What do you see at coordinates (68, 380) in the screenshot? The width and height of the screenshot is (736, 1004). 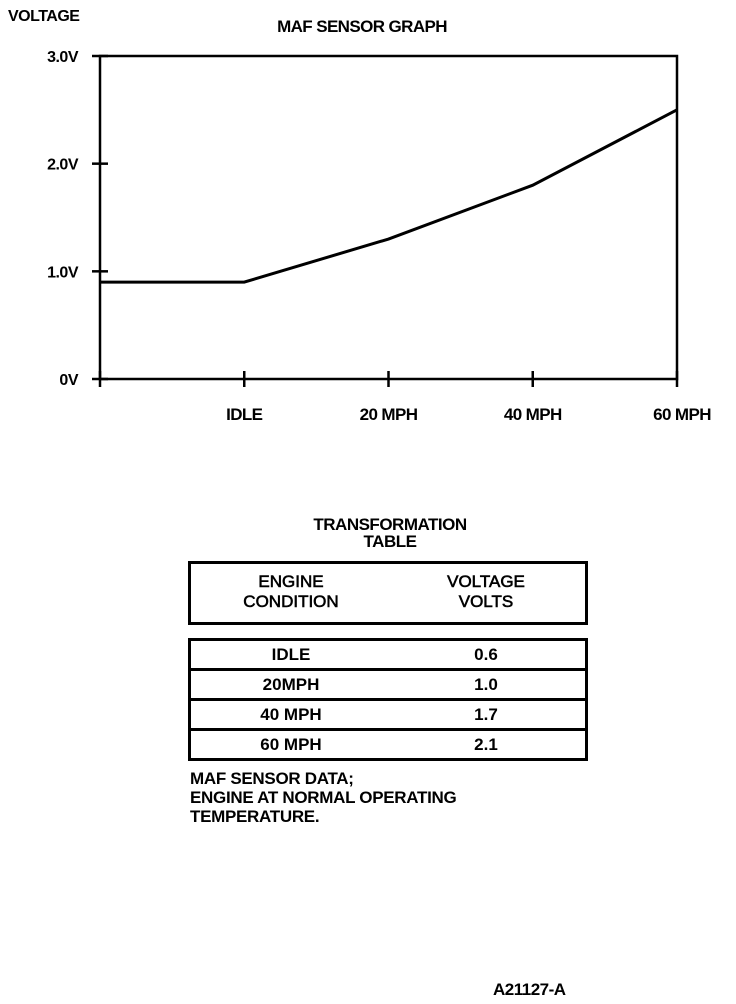 I see `y-tick-label: 0V` at bounding box center [68, 380].